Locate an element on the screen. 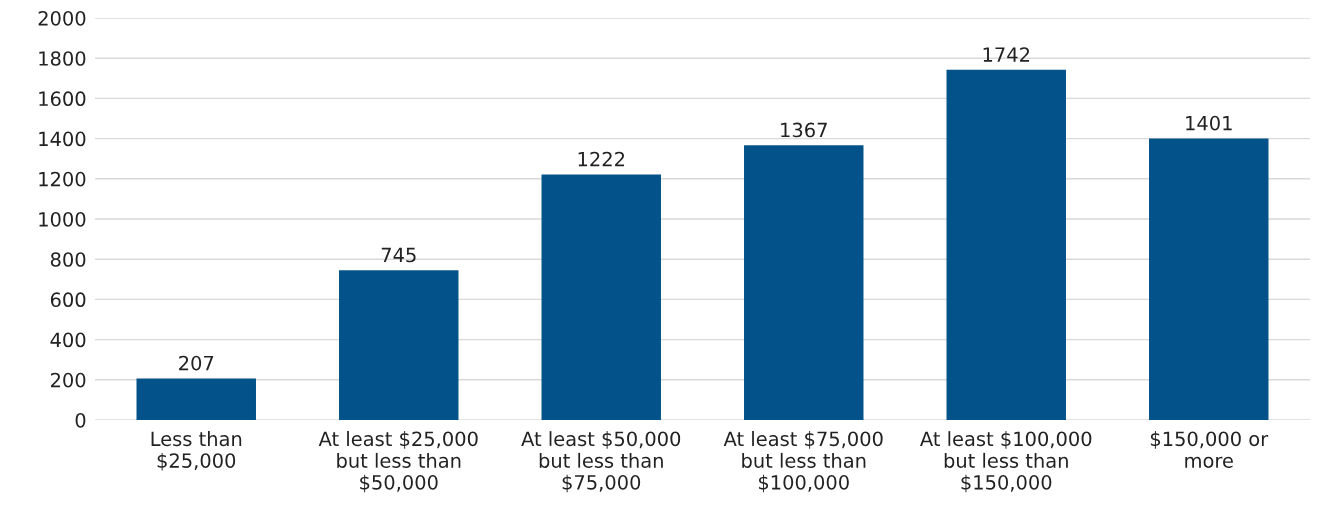  data-label: 745 is located at coordinates (398, 255).